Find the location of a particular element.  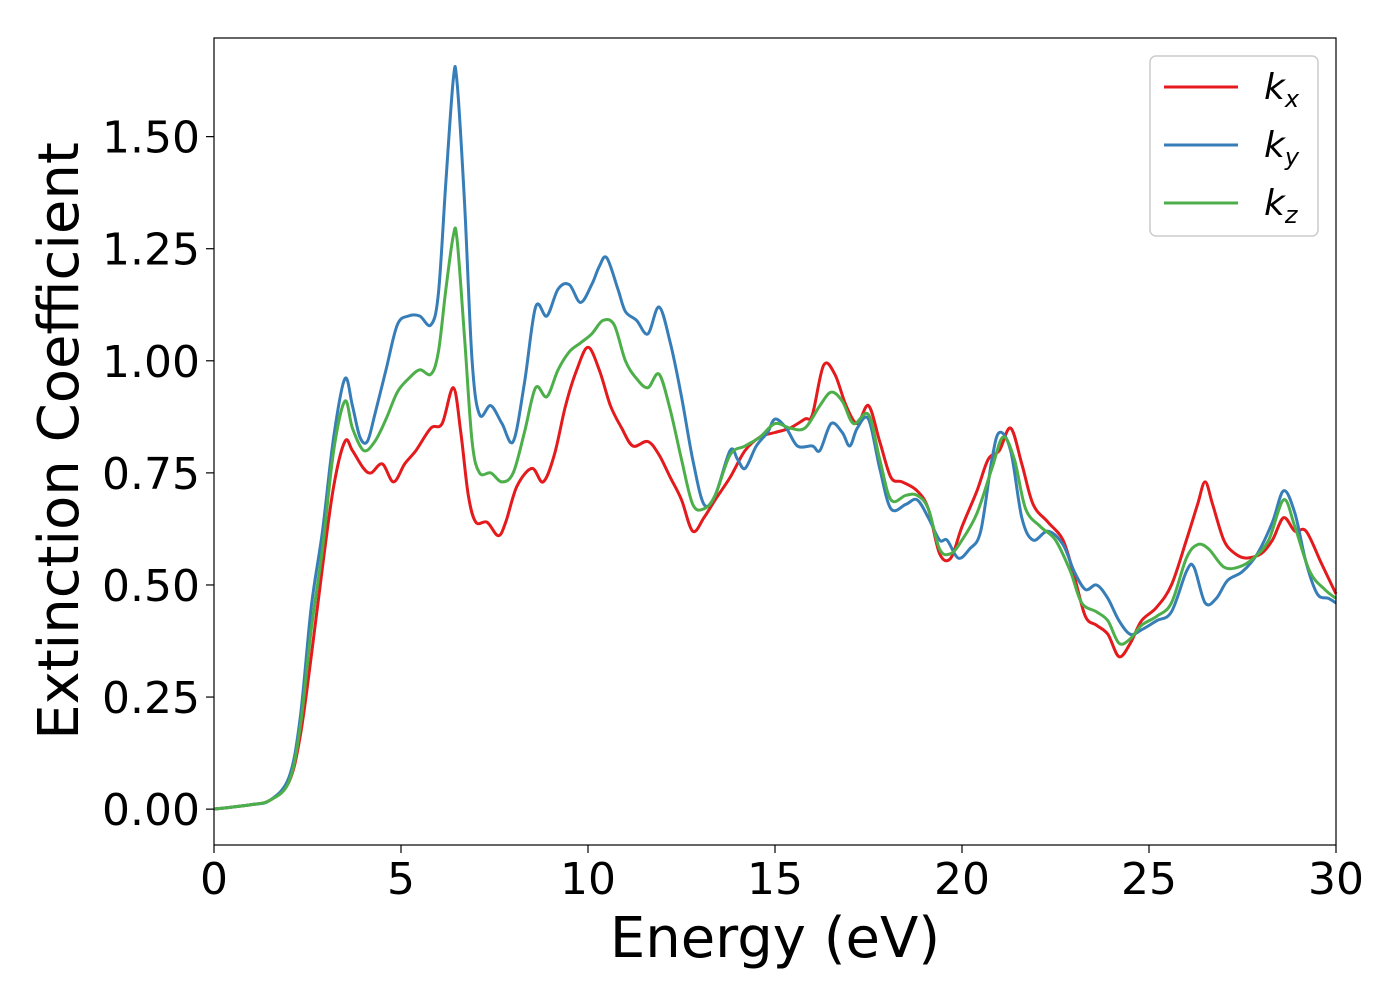

y-tick-label: 0.75 is located at coordinates (151, 474).